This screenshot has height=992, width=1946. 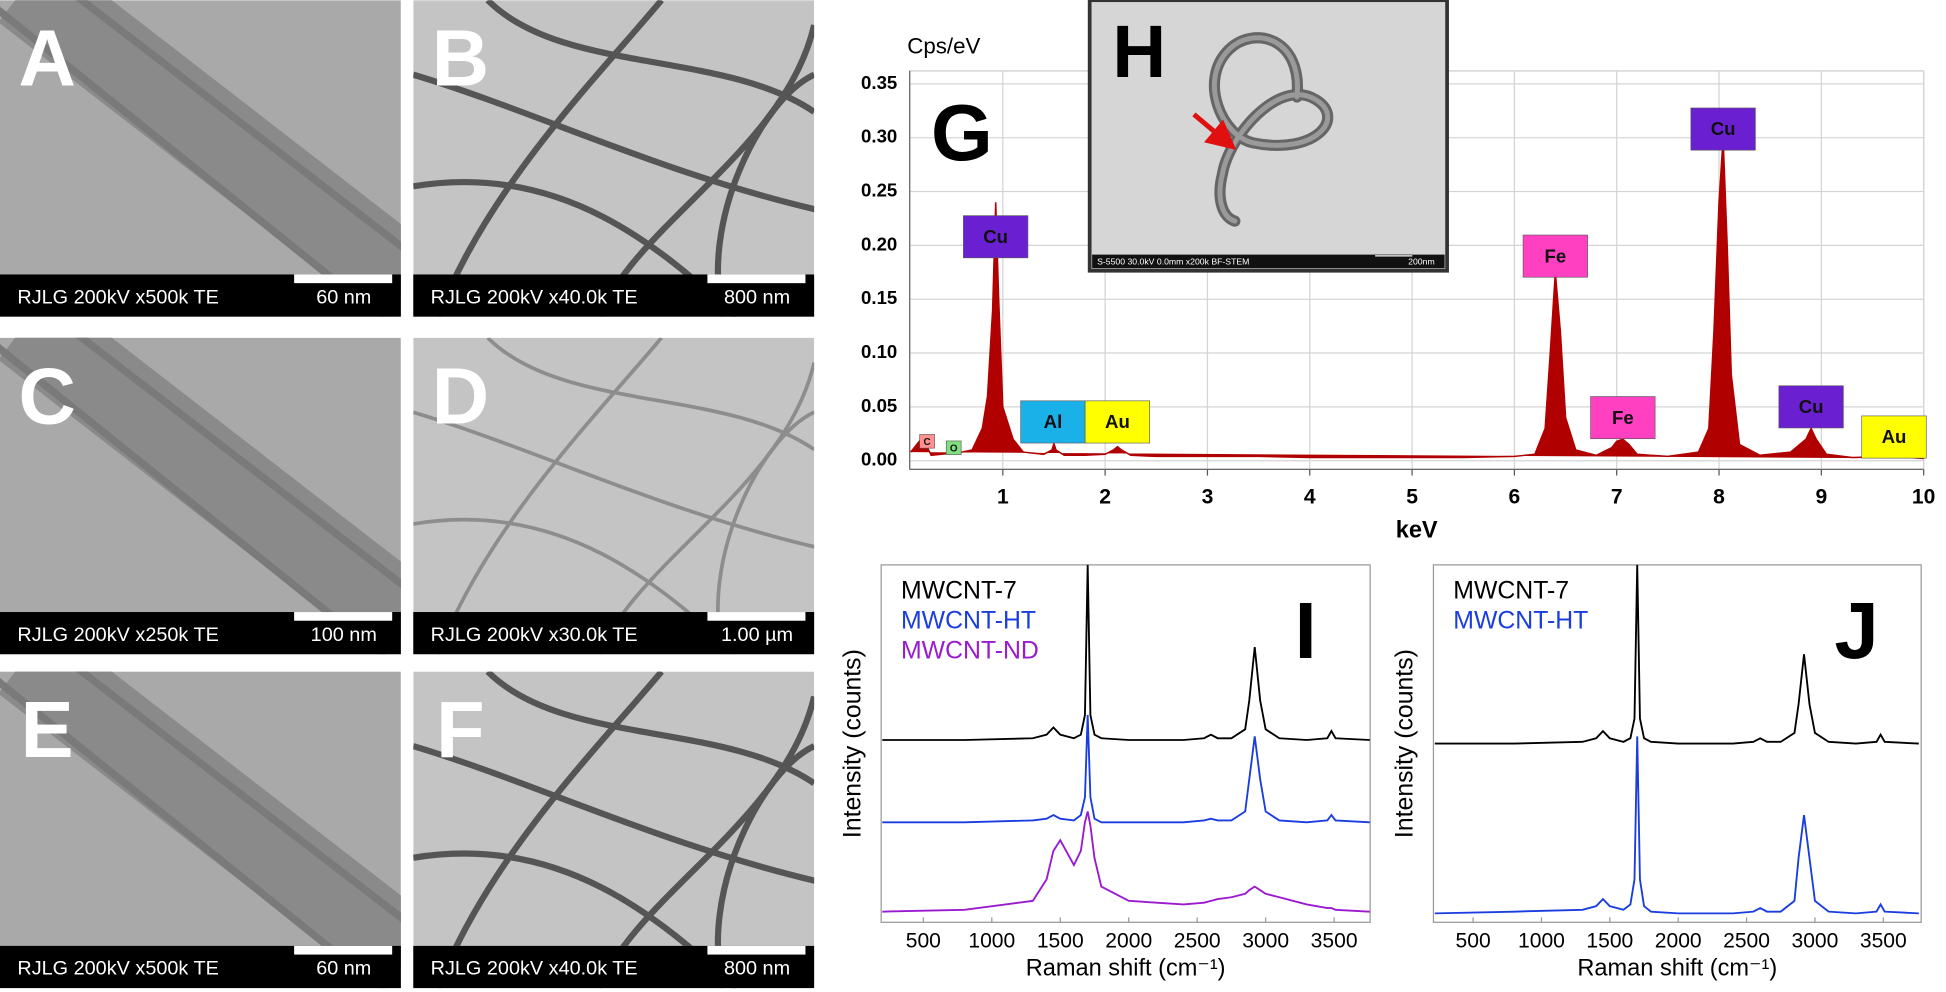 I want to click on x-tick-label: 8, so click(x=1719, y=496).